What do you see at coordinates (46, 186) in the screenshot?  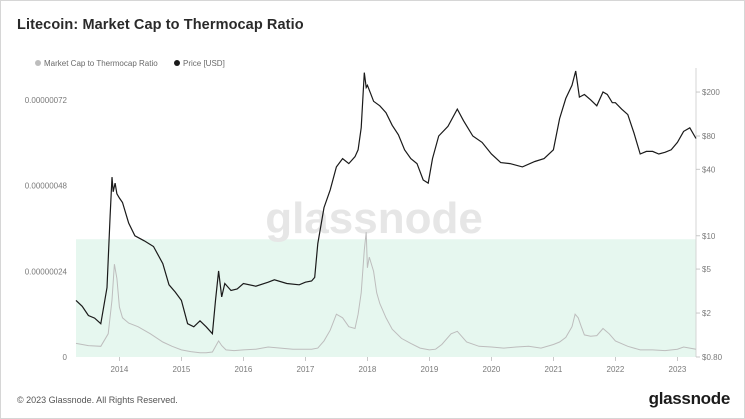 I see `y-left-tick-label: 0.00000048` at bounding box center [46, 186].